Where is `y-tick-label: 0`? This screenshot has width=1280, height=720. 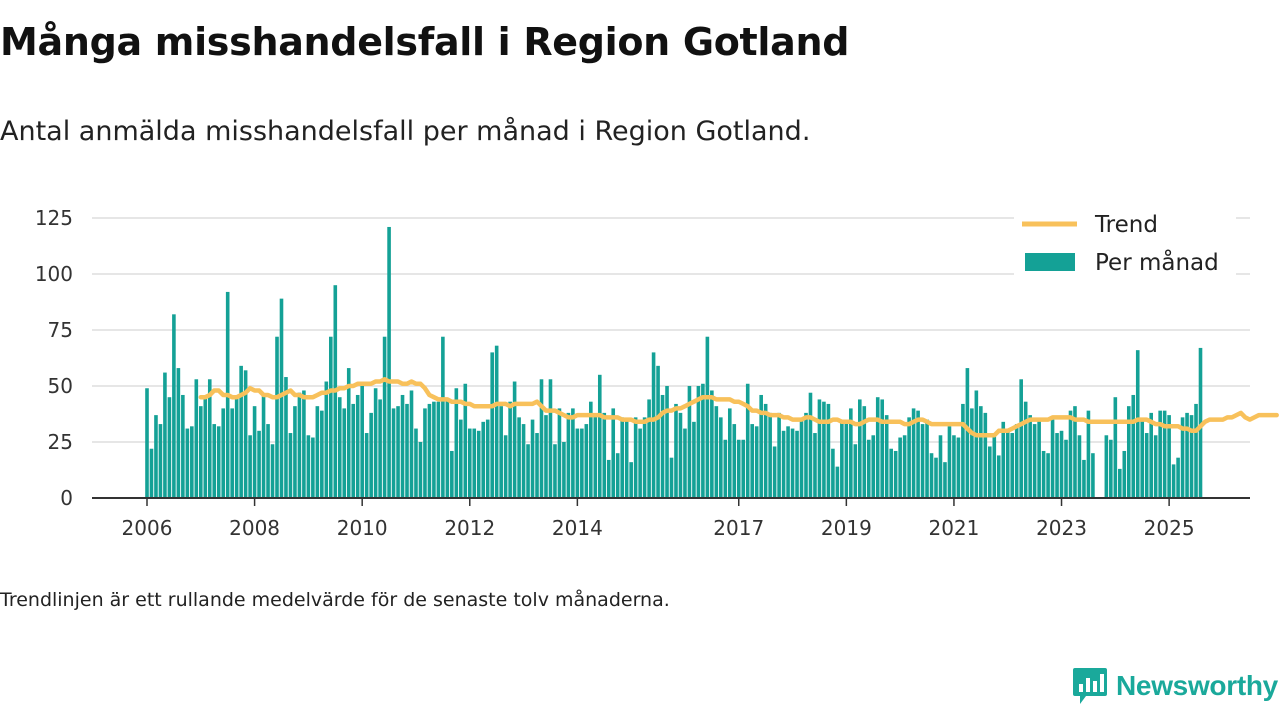
y-tick-label: 0 is located at coordinates (66, 498).